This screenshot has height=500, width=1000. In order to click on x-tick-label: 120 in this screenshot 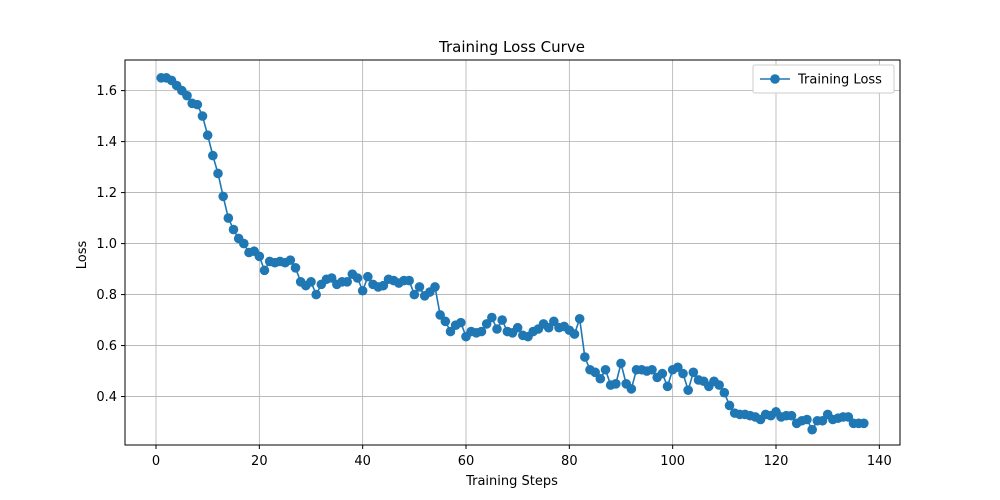, I will do `click(776, 461)`.